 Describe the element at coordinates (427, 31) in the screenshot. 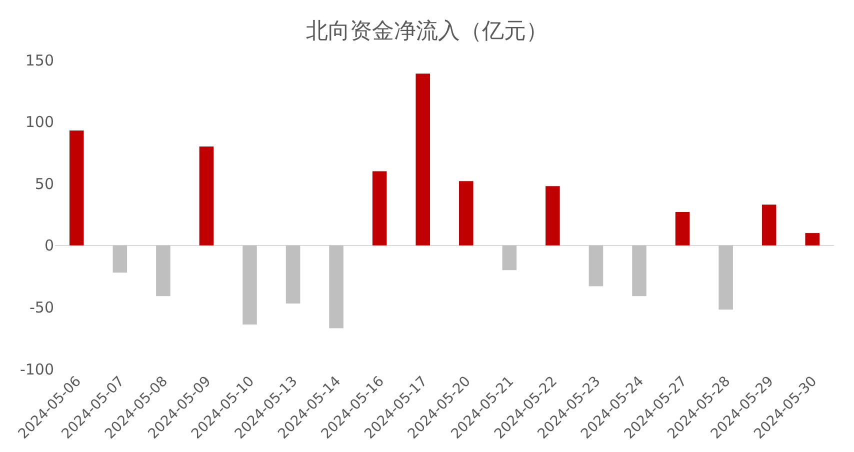

I see `chart-title: 北向资金净流入（亿元）` at that location.